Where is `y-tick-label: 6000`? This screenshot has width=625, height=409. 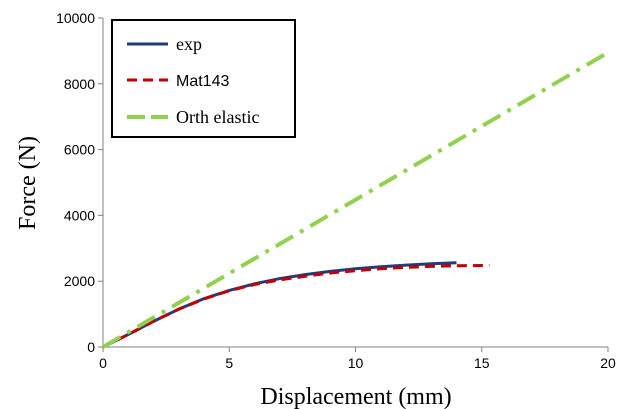 y-tick-label: 6000 is located at coordinates (79, 150).